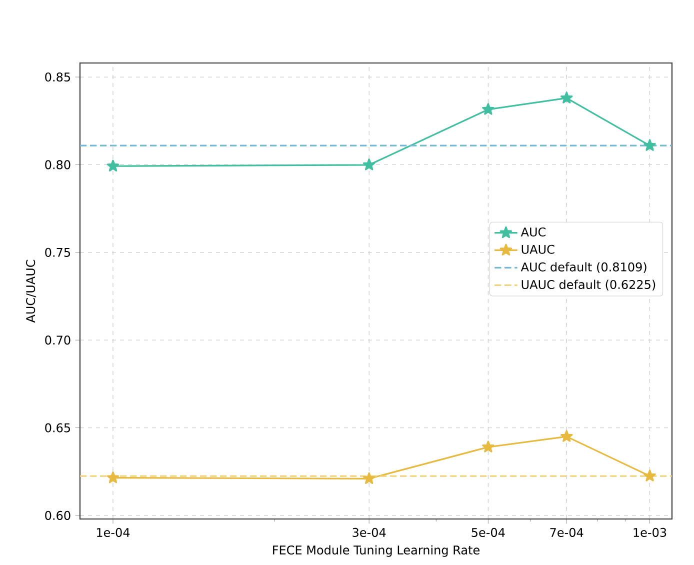  I want to click on legend-label: UAUC, so click(538, 249).